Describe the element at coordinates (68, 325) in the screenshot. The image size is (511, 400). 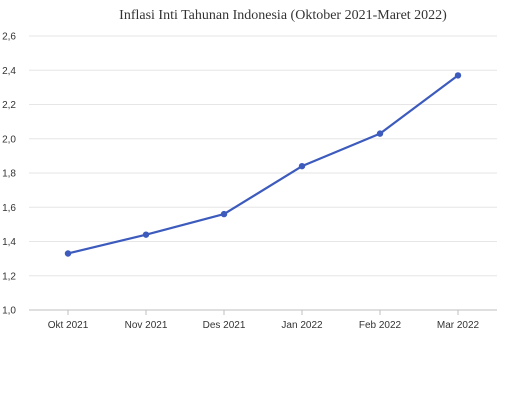
I see `x-tick-label: Okt 2021` at that location.